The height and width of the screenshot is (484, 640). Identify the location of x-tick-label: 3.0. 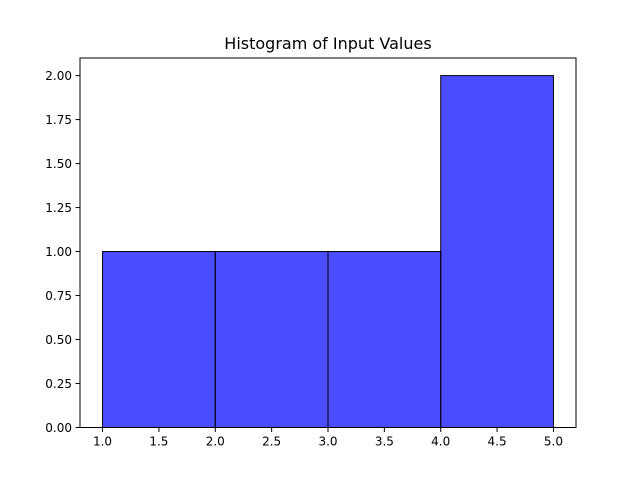
(327, 442).